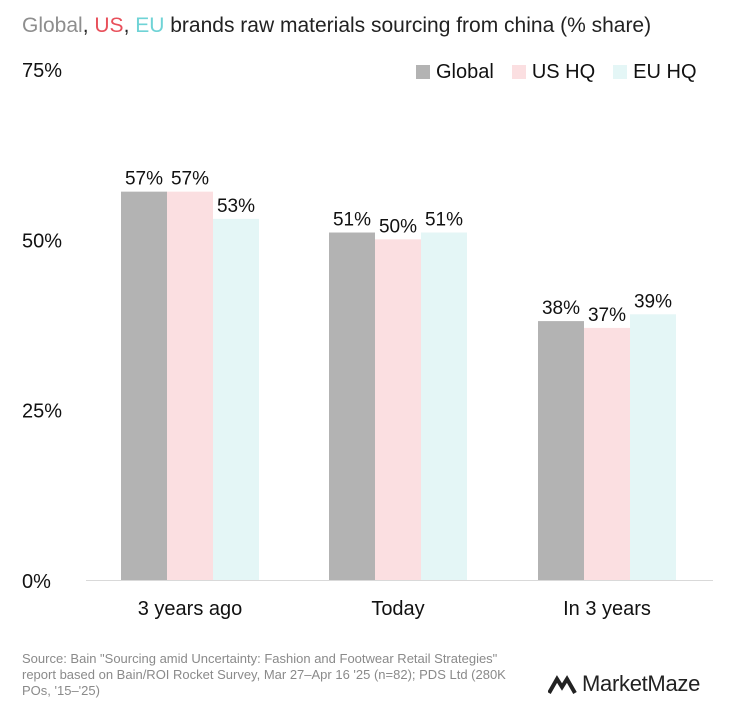 This screenshot has height=726, width=748. What do you see at coordinates (653, 301) in the screenshot?
I see `data-label: 39%` at bounding box center [653, 301].